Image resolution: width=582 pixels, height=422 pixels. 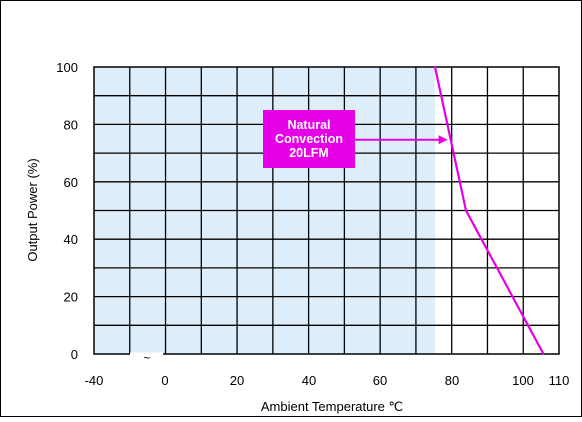 I want to click on y-tick-label: 60, so click(x=71, y=182).